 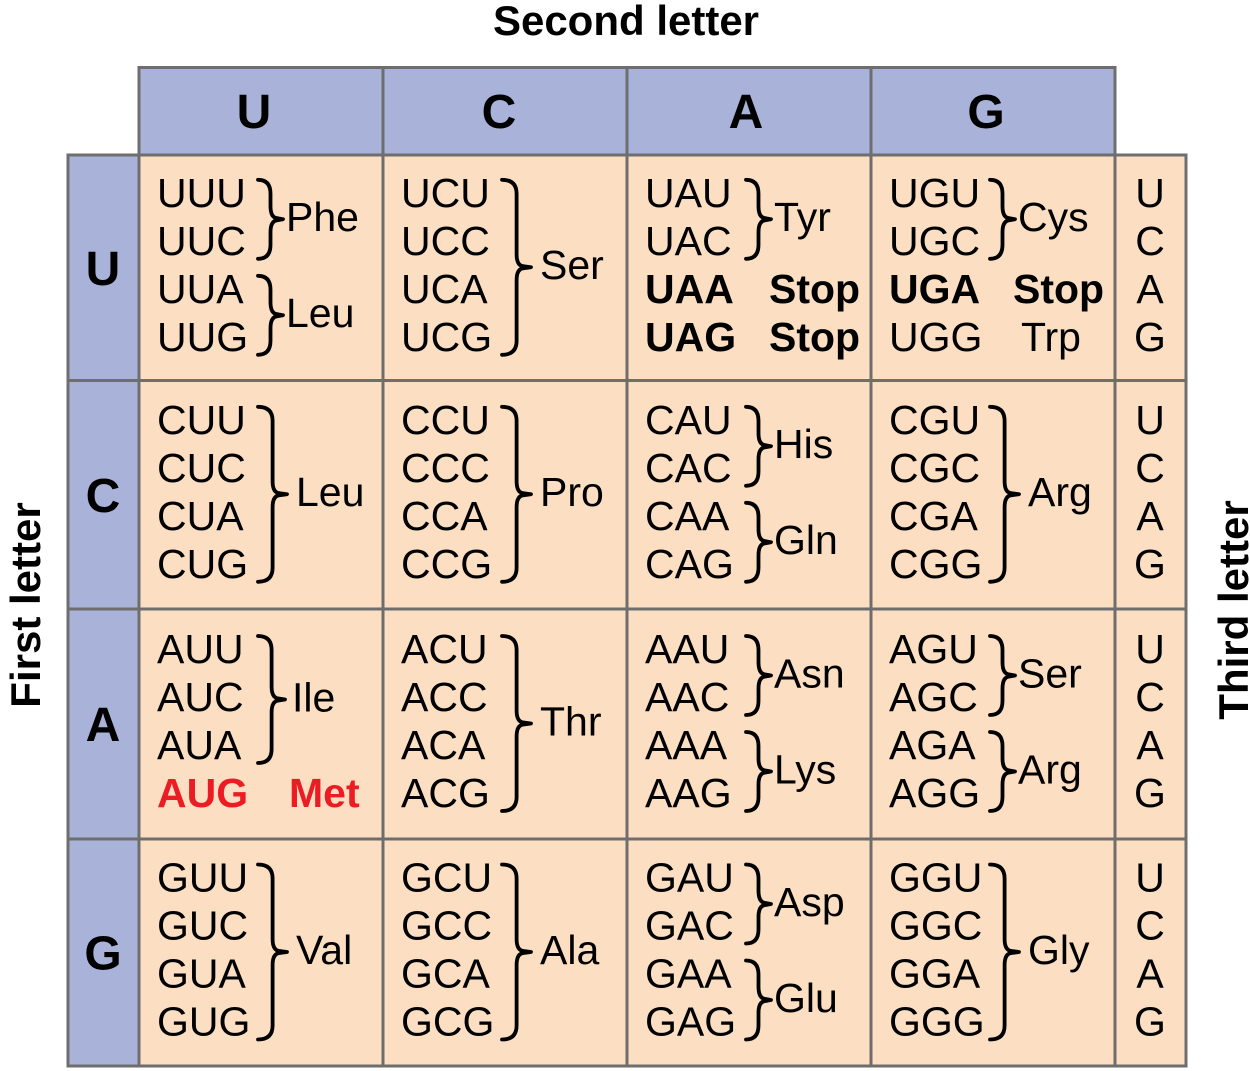 What do you see at coordinates (688, 420) in the screenshot?
I see `svg-text: CAU` at bounding box center [688, 420].